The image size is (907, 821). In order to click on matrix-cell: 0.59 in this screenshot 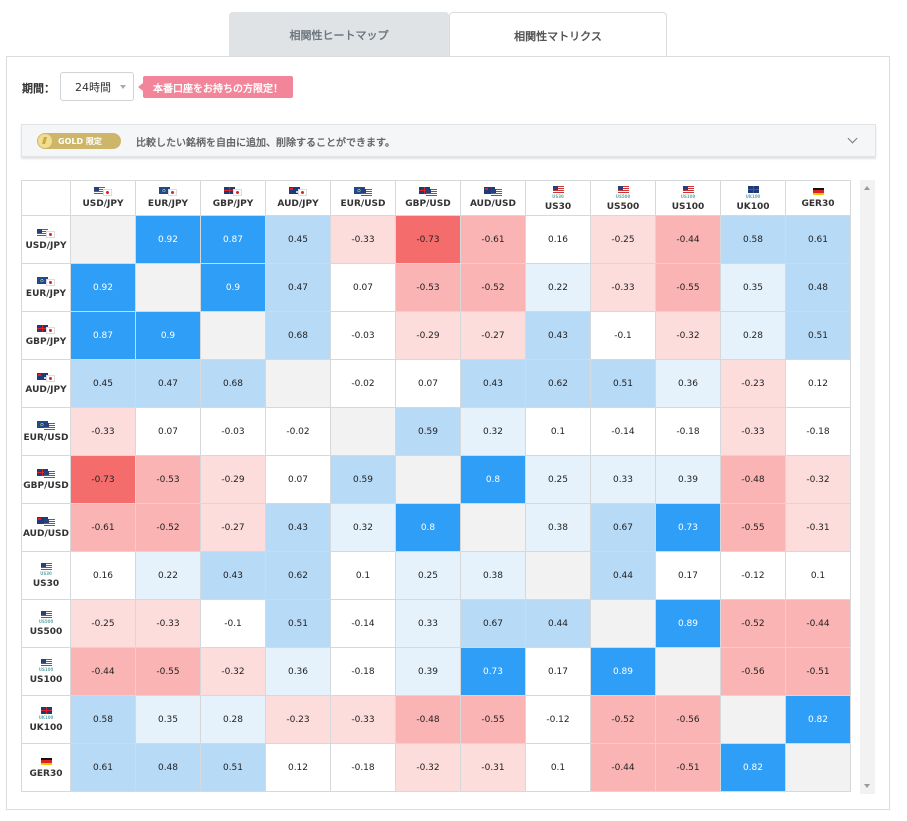, I will do `click(428, 431)`.